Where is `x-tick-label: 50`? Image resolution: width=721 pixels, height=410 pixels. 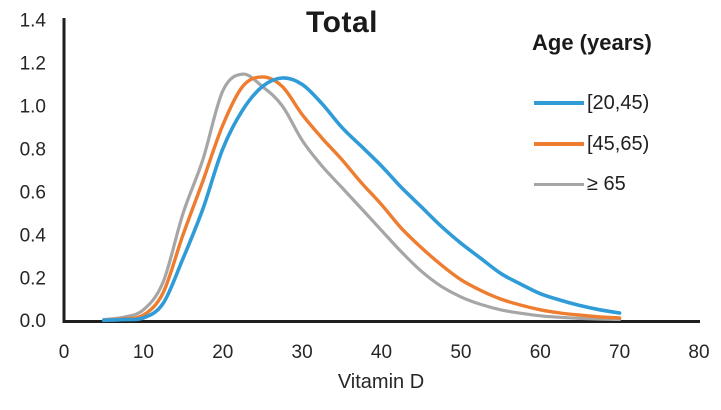
x-tick-label: 50 is located at coordinates (460, 352).